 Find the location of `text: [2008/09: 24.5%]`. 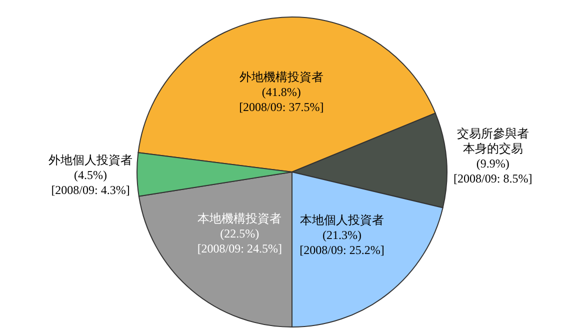

text: [2008/09: 24.5%] is located at coordinates (239, 248).